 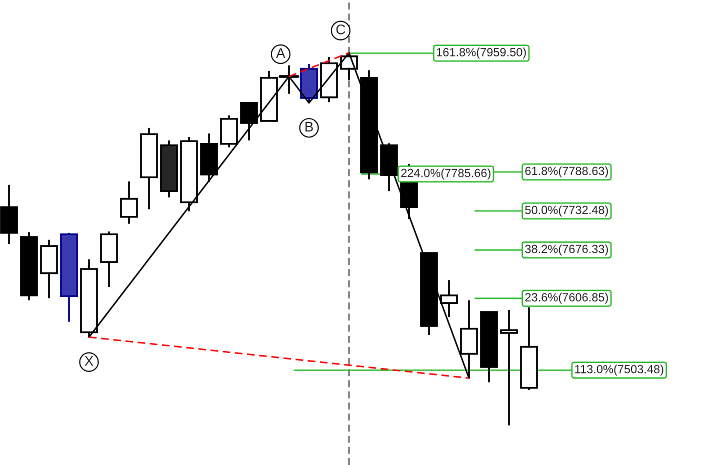 What do you see at coordinates (619, 370) in the screenshot?
I see `ref-line-label: 113.0%(7503.48)` at bounding box center [619, 370].